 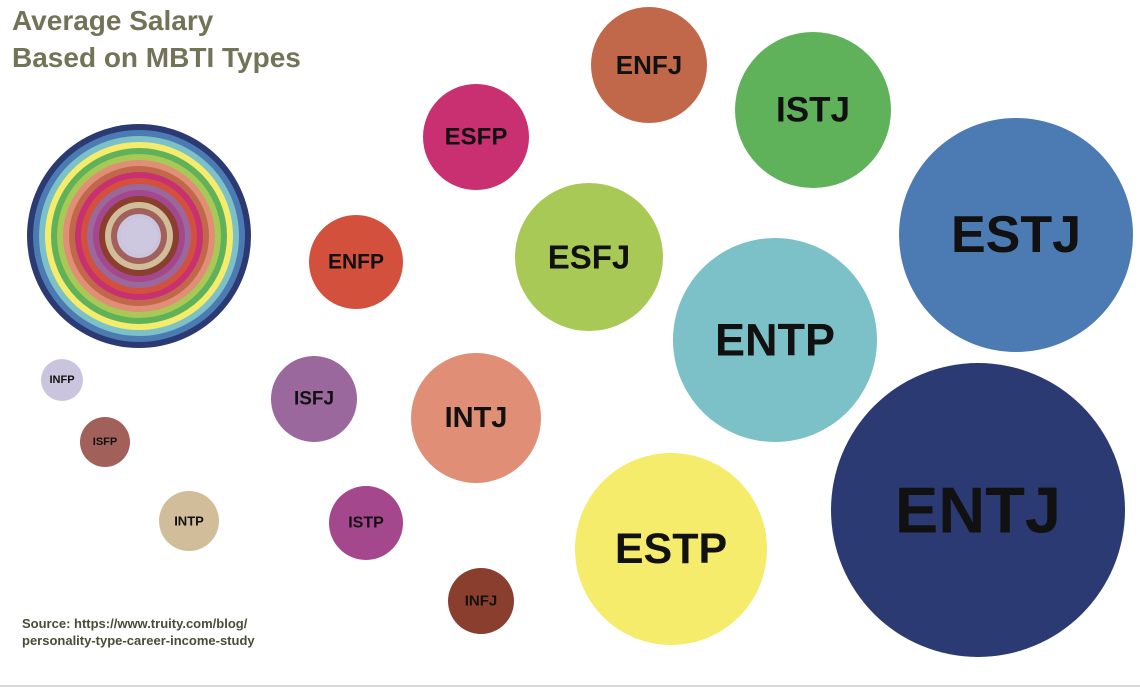 I want to click on bubble-label-istj: ISTJ, so click(x=813, y=110).